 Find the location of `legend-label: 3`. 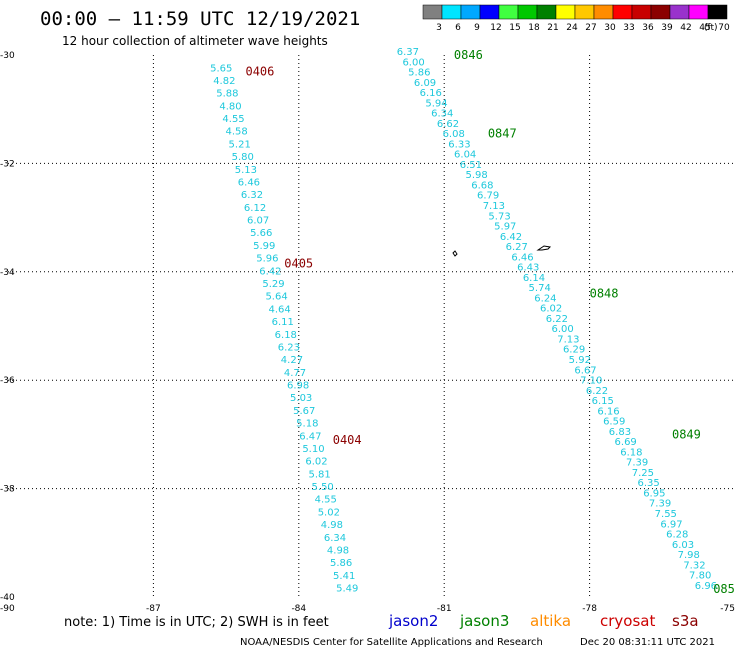

legend-label: 3 is located at coordinates (439, 28).